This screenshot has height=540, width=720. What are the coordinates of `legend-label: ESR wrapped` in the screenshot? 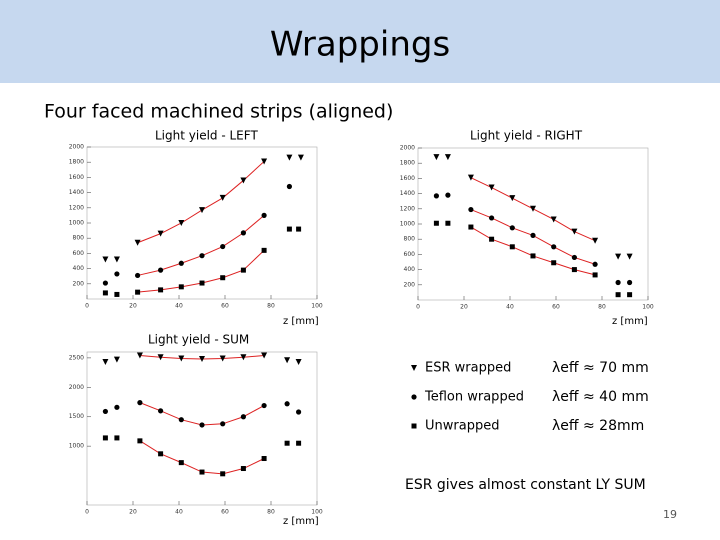 It's located at (468, 368).